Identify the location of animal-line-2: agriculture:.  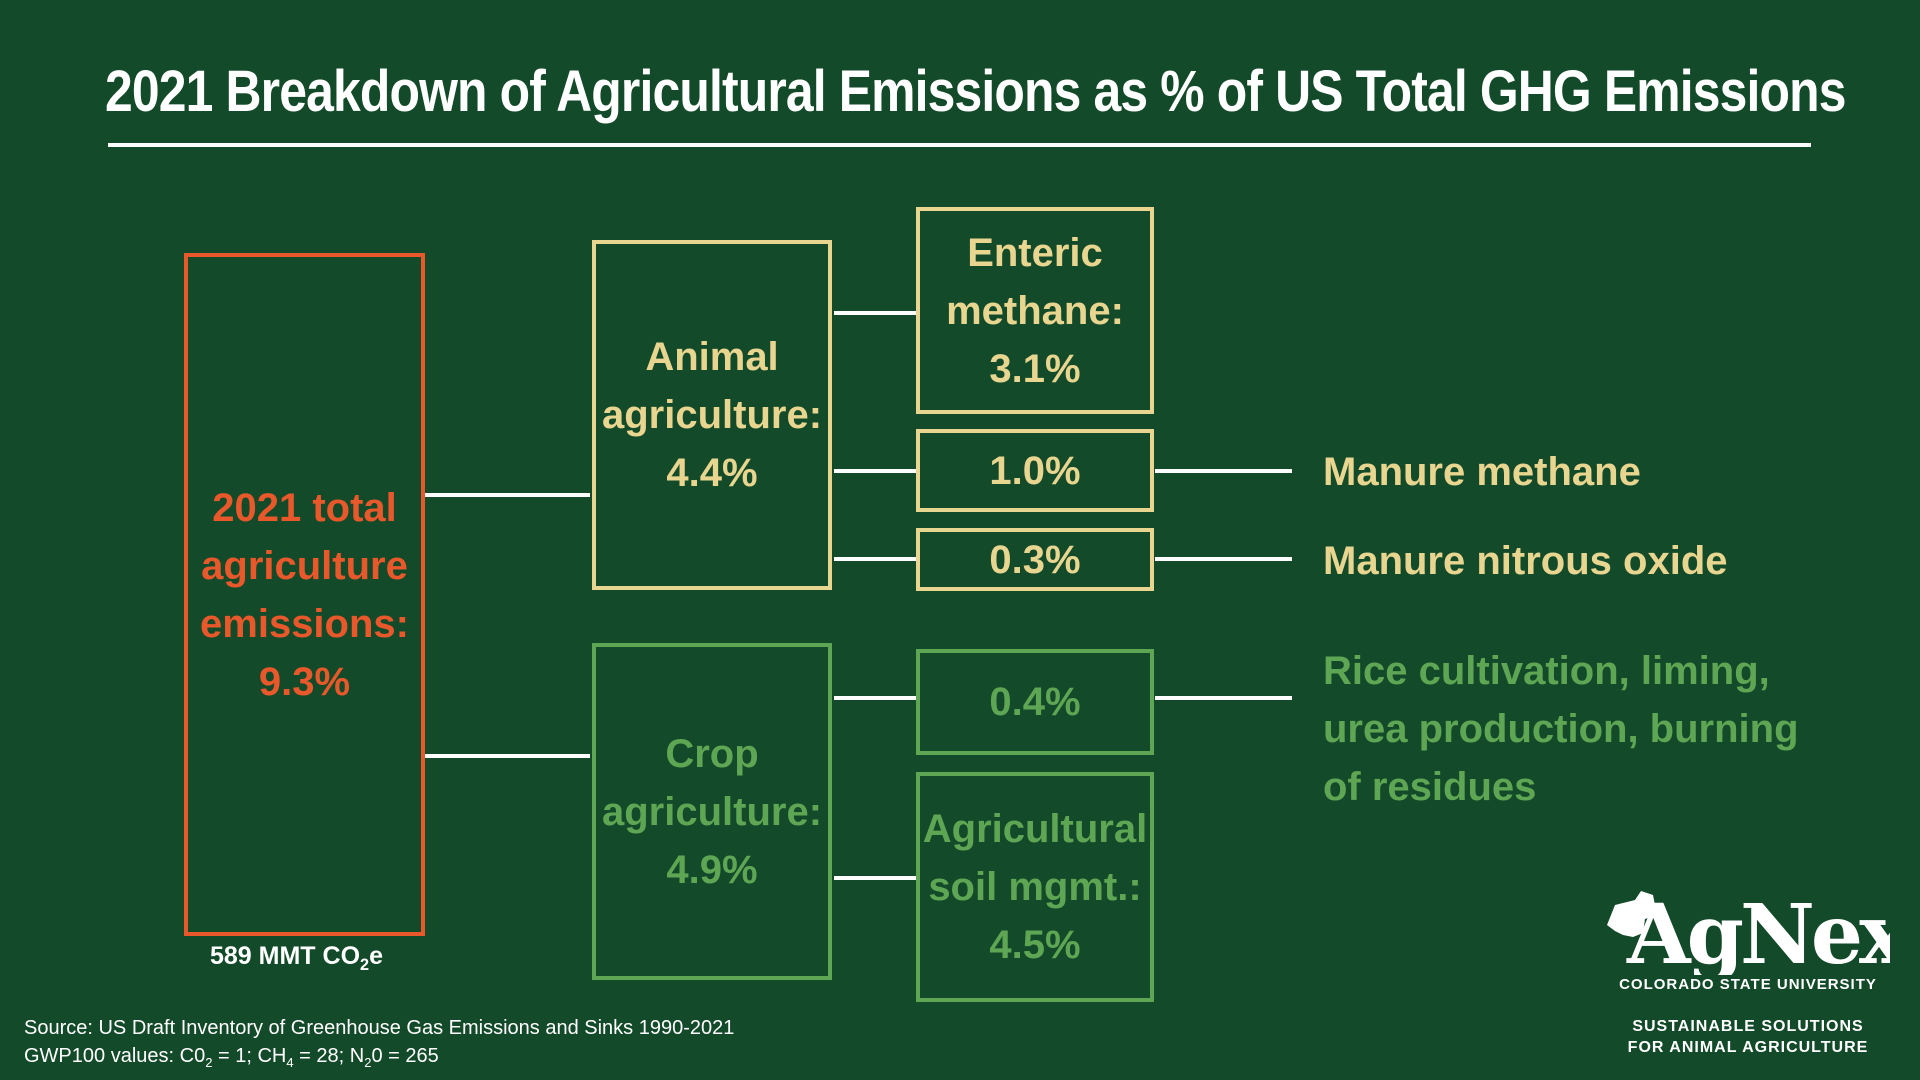
(712, 415).